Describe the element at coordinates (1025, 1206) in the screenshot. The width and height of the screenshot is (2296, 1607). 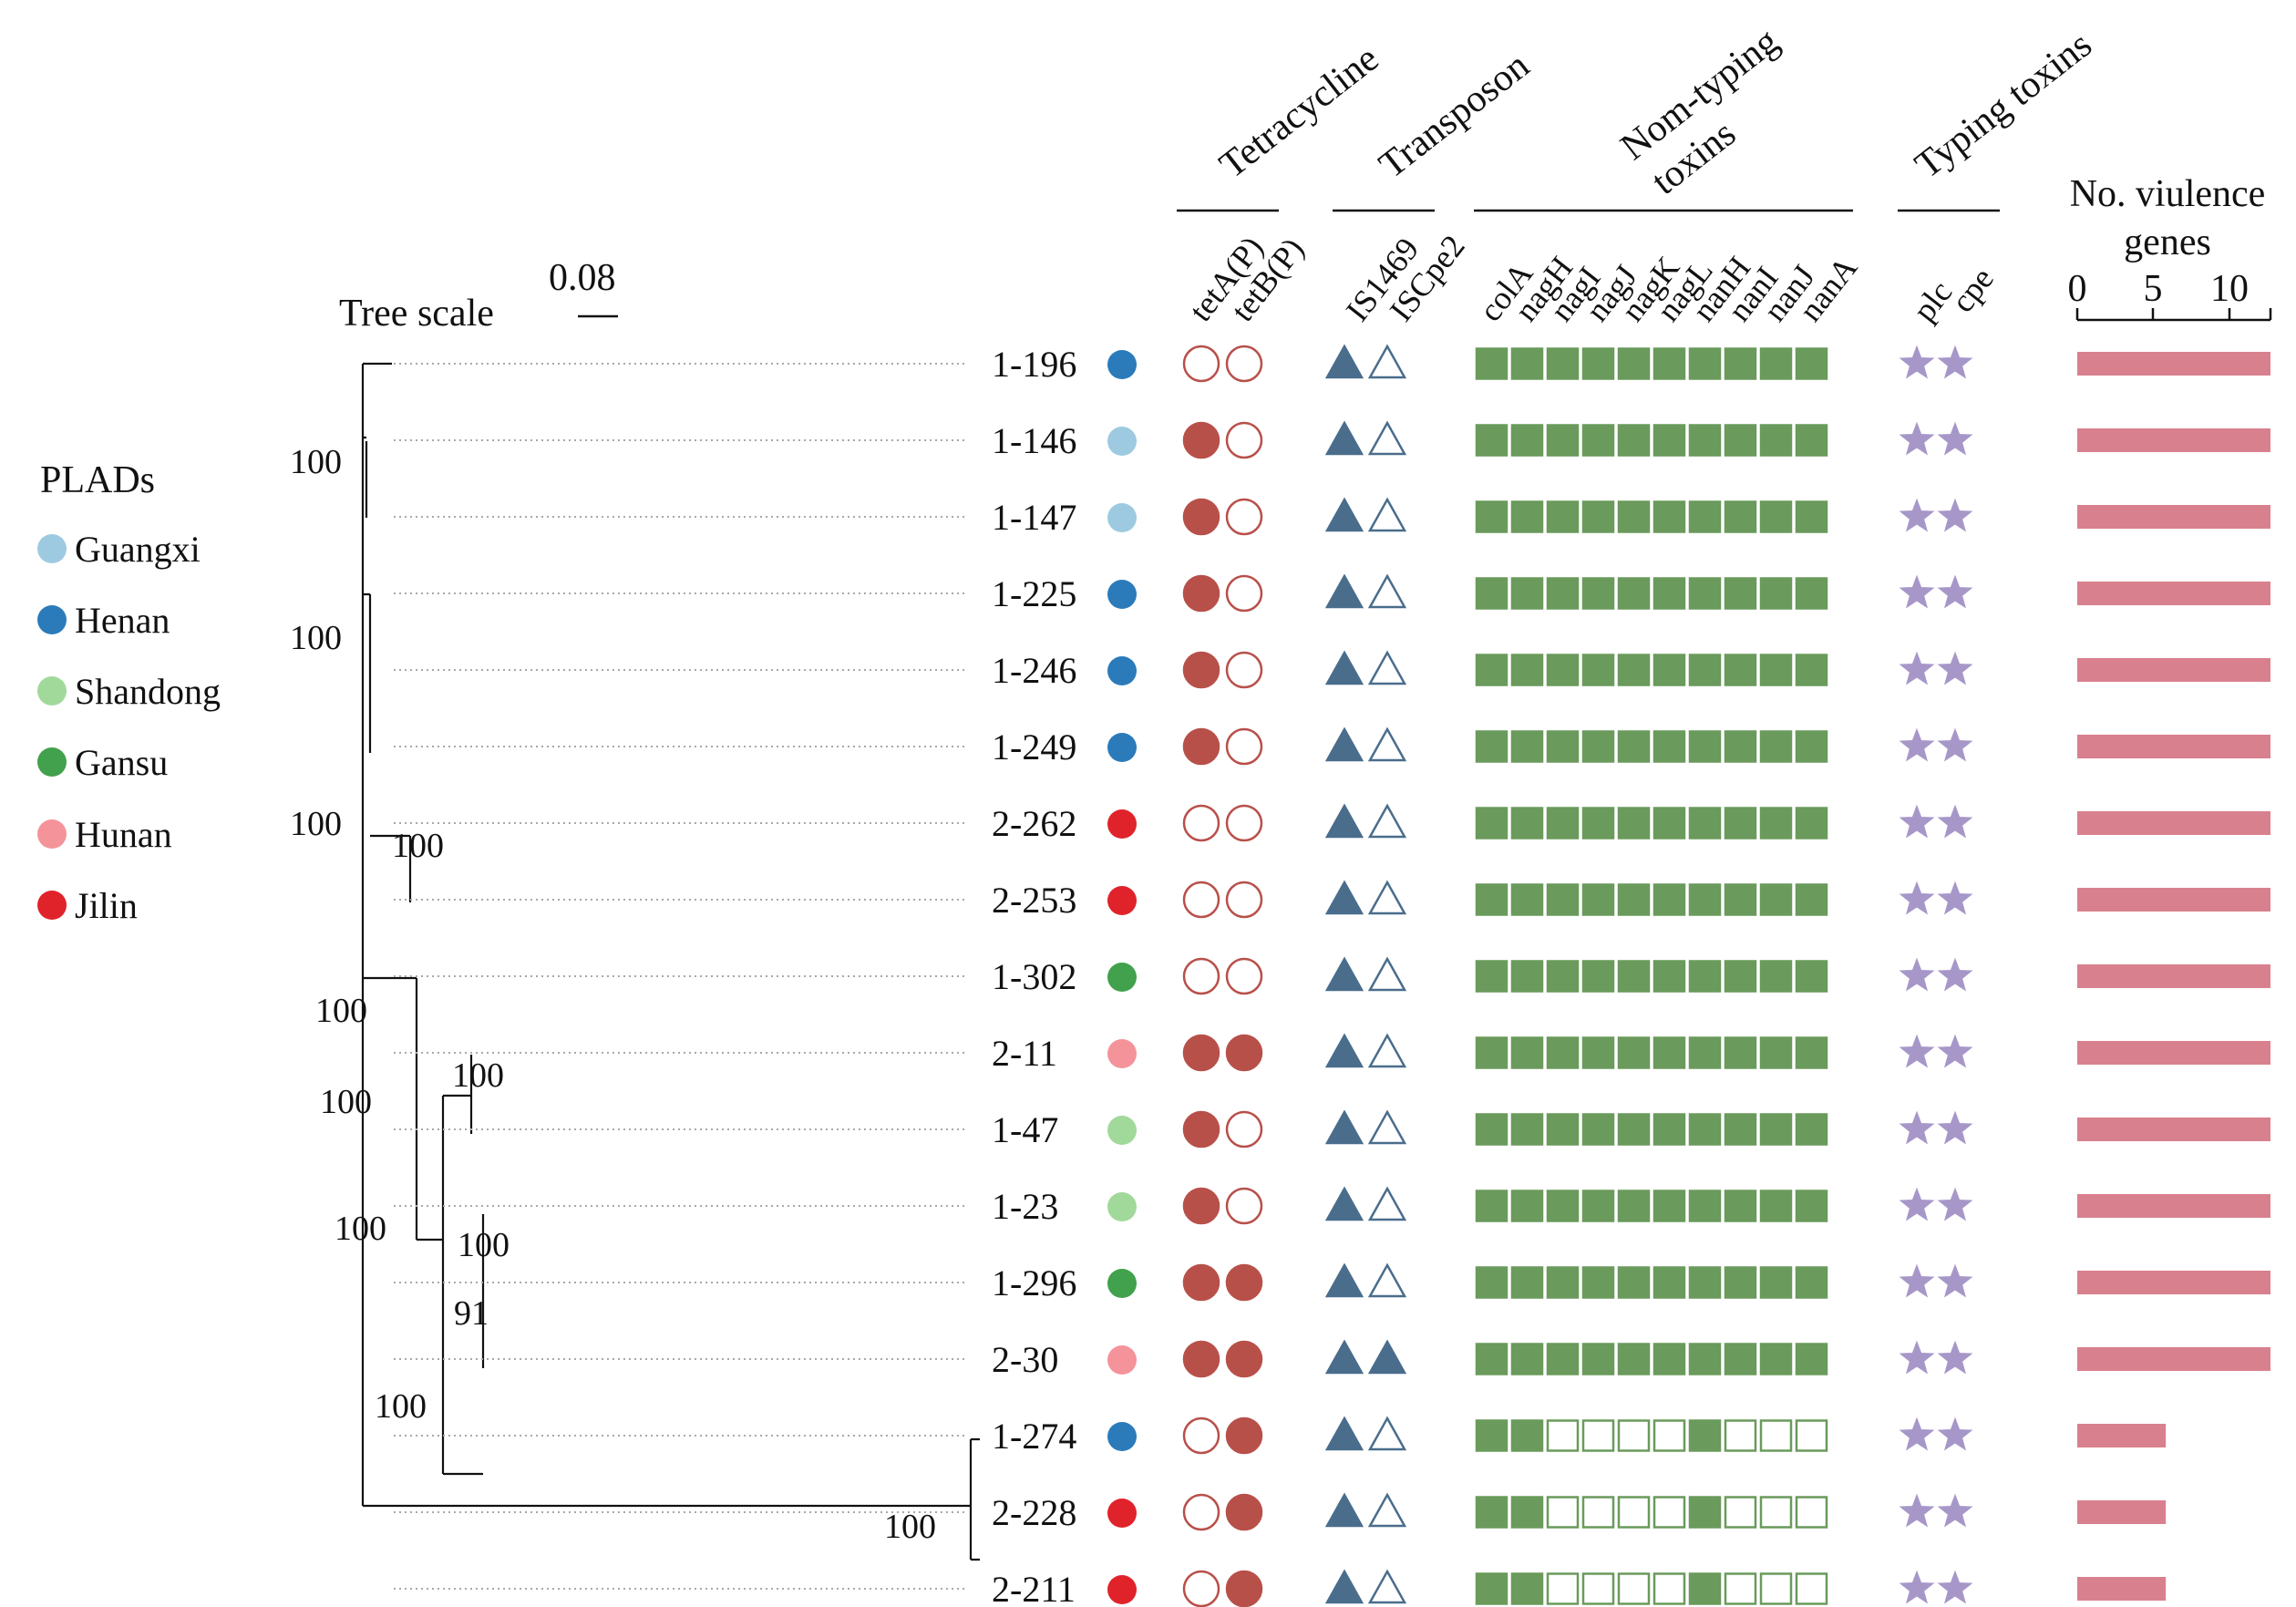
I see `tip-label: 1-23` at that location.